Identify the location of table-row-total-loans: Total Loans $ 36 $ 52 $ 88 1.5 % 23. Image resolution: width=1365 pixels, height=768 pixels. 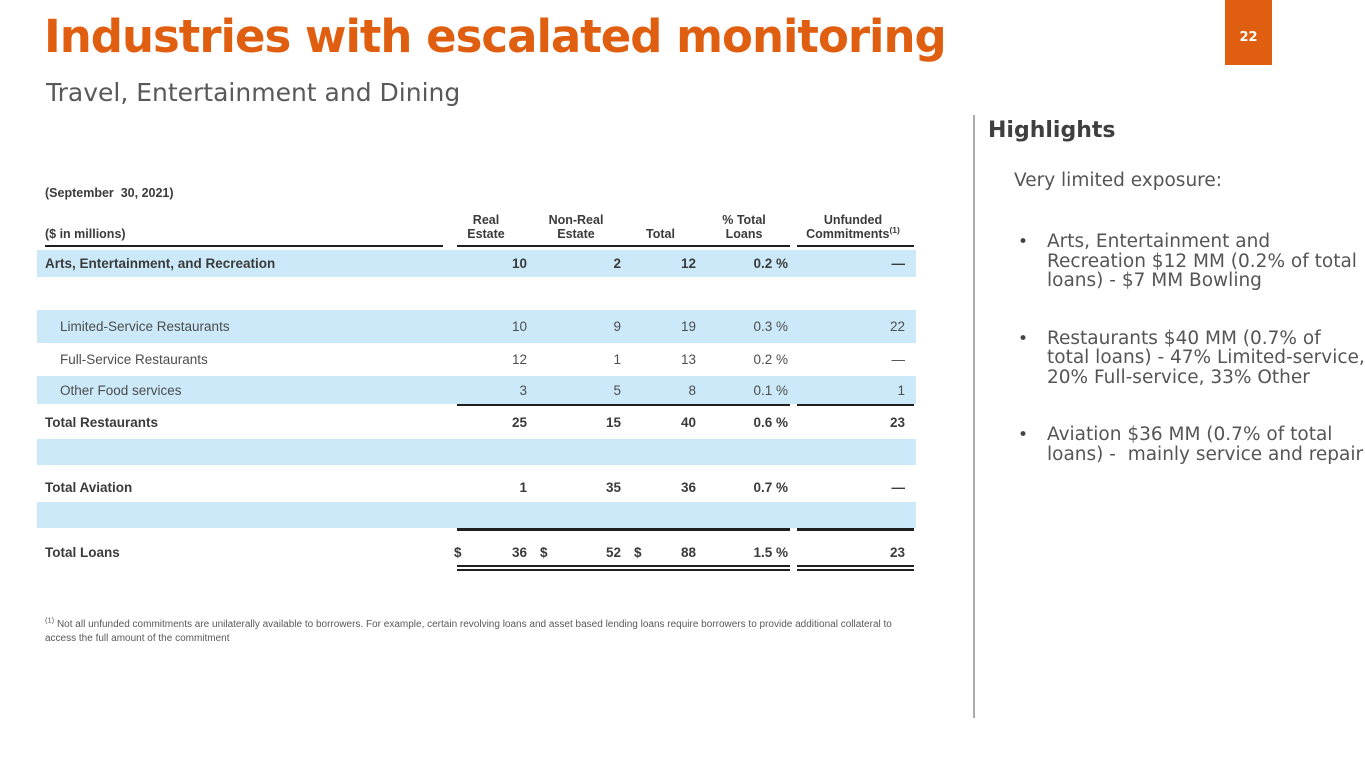
(475, 552).